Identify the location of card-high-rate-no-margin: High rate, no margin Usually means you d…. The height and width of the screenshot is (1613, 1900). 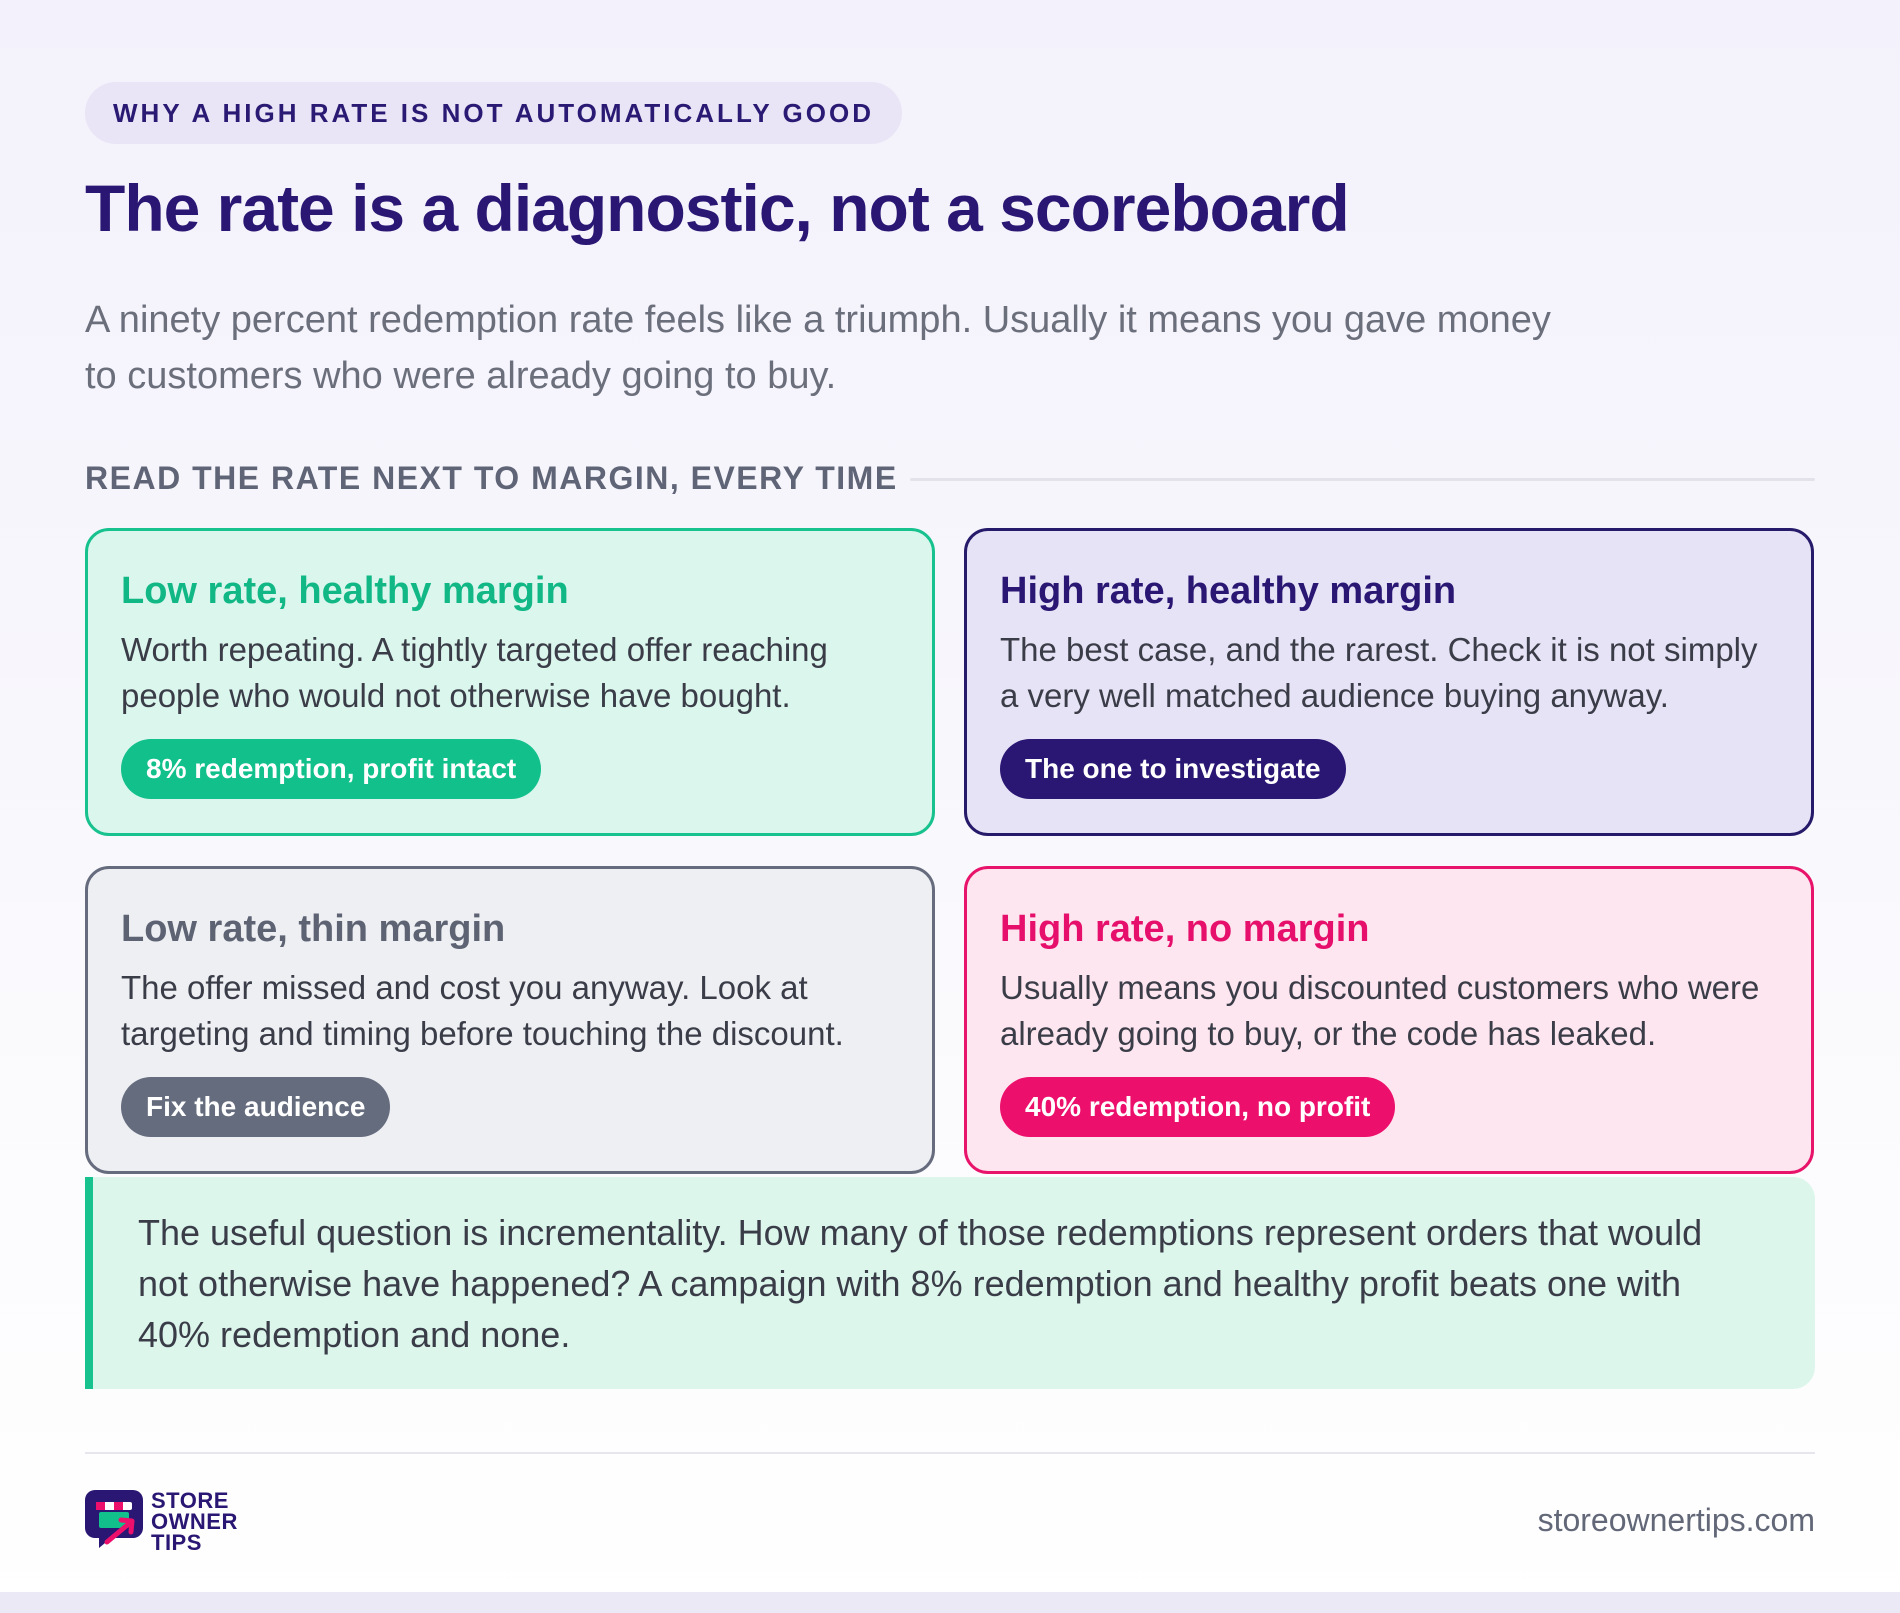
(1389, 1020).